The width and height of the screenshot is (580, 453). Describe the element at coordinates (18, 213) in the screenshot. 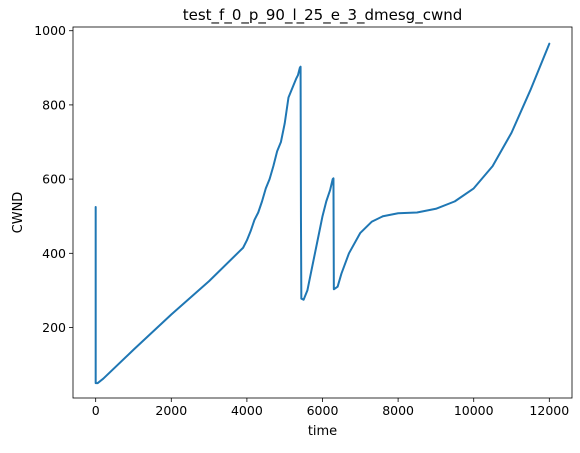

I see `y-axis-label: CWND` at that location.